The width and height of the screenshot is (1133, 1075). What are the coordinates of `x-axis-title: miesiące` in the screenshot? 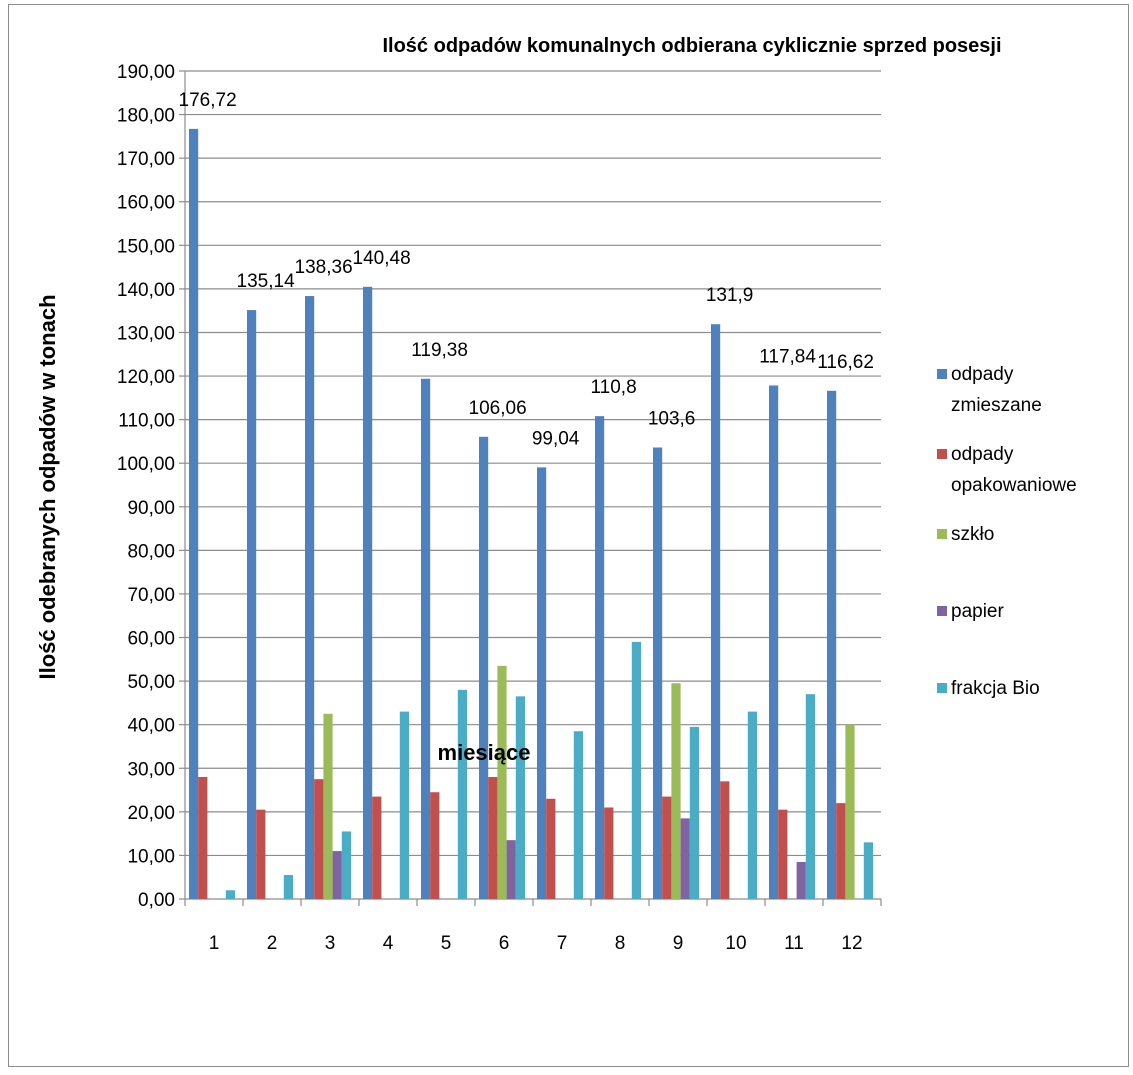 It's located at (484, 752).